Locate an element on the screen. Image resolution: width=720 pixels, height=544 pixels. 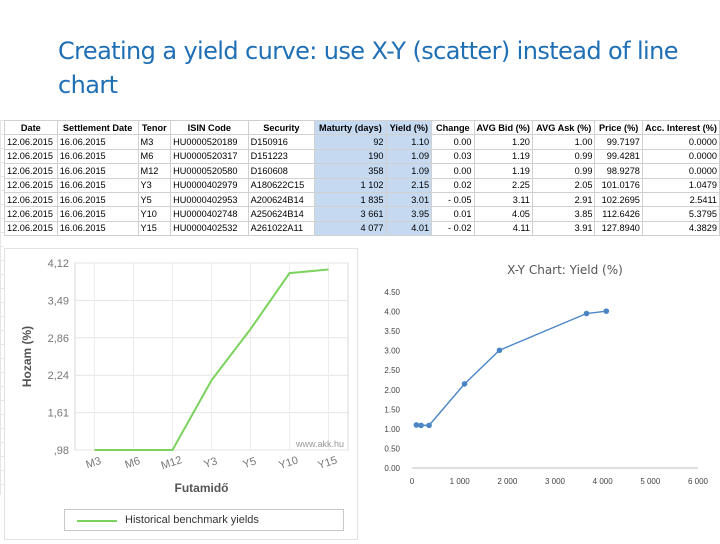
table-cell: 4 077 is located at coordinates (350, 228).